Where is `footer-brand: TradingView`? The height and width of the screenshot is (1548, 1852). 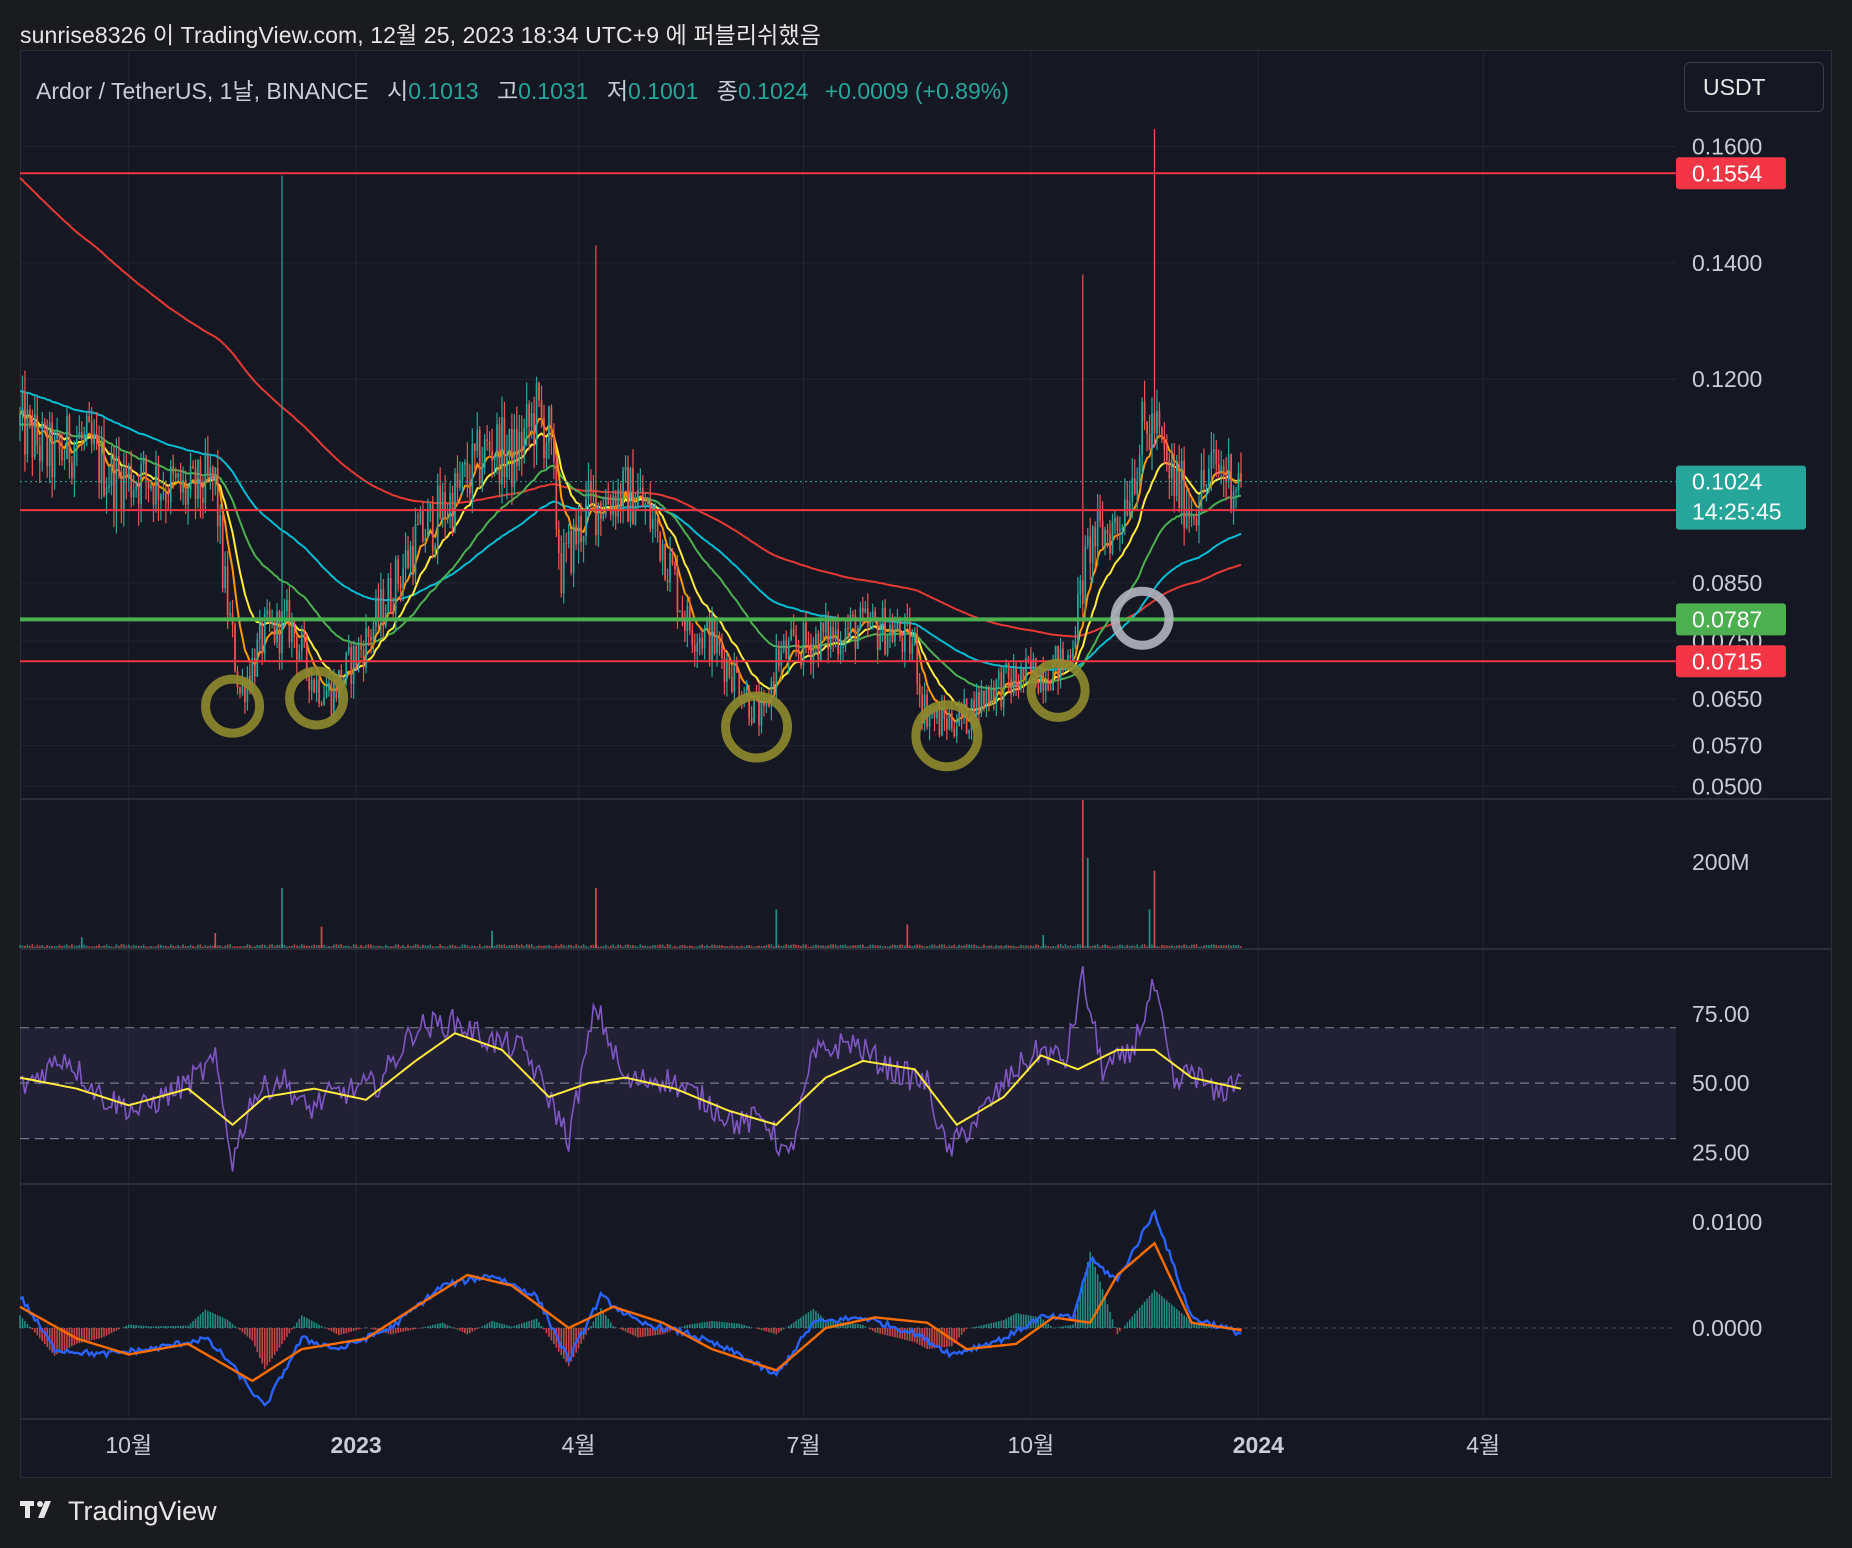
footer-brand: TradingView is located at coordinates (118, 1511).